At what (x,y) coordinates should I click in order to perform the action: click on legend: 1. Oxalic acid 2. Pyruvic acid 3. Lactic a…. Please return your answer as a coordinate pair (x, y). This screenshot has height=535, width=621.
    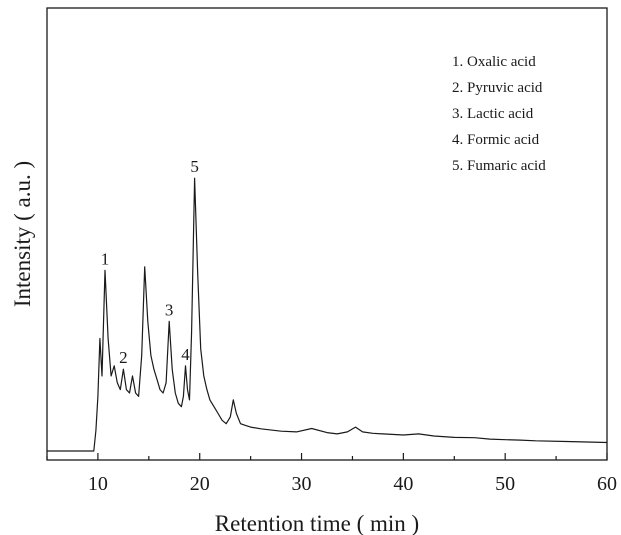
    Looking at the image, I should click on (499, 114).